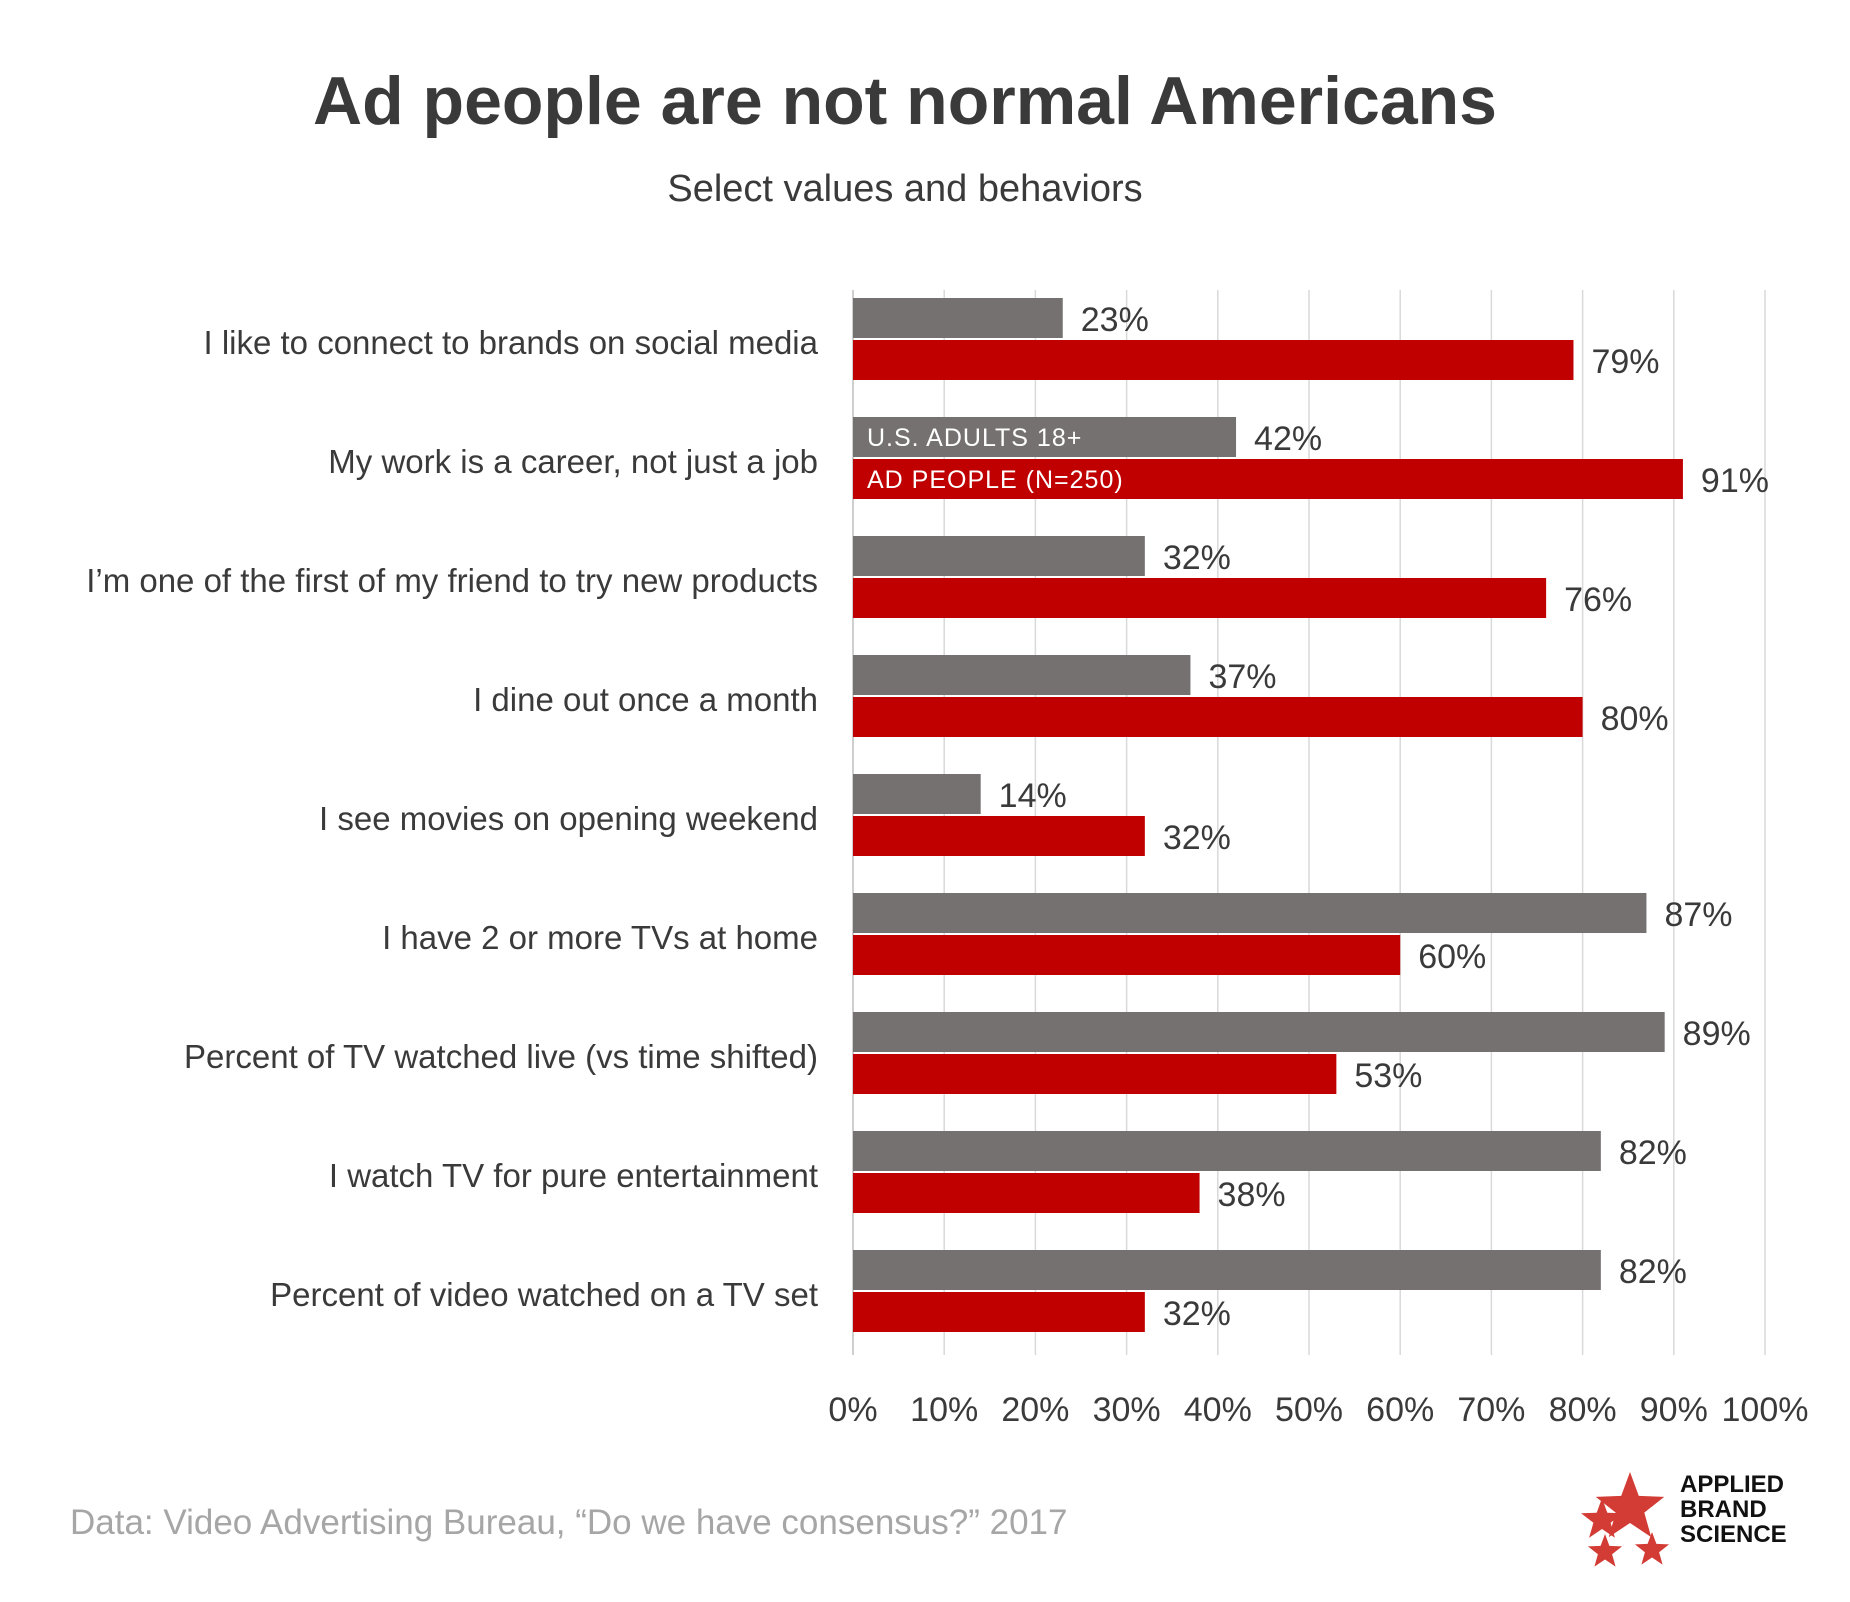 The height and width of the screenshot is (1602, 1850). I want to click on data-label: 42%, so click(1288, 439).